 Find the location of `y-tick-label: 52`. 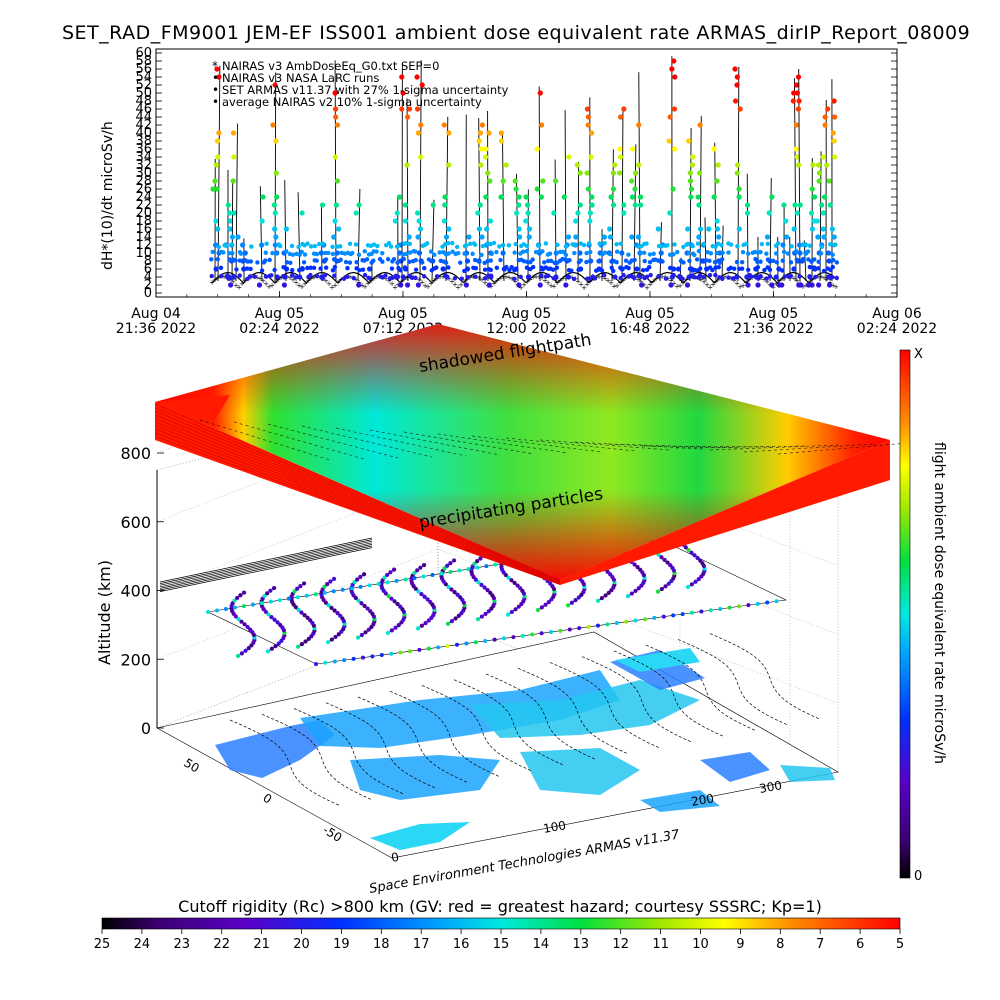

y-tick-label: 52 is located at coordinates (143, 85).